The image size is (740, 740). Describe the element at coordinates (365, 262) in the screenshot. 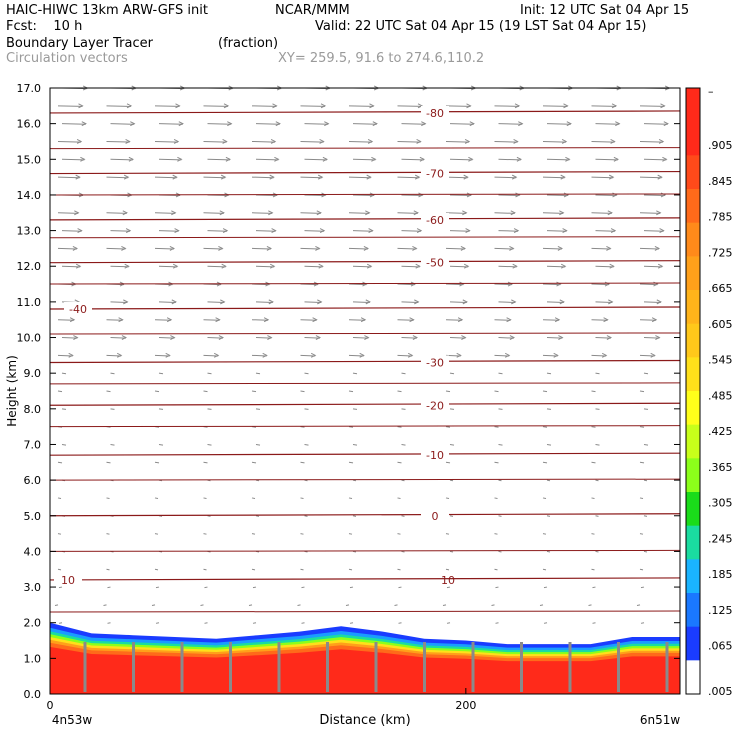

I see `isotherm--50` at that location.